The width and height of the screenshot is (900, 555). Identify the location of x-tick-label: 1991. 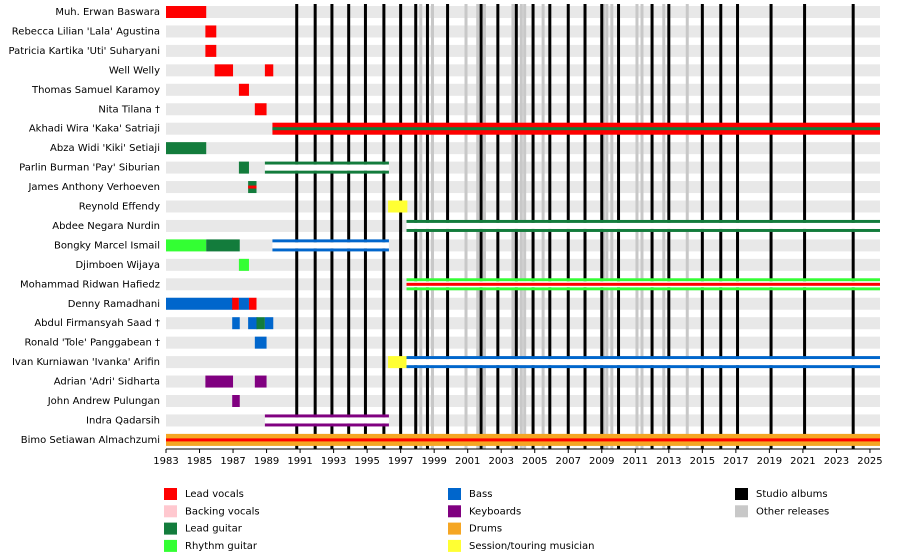
(299, 461).